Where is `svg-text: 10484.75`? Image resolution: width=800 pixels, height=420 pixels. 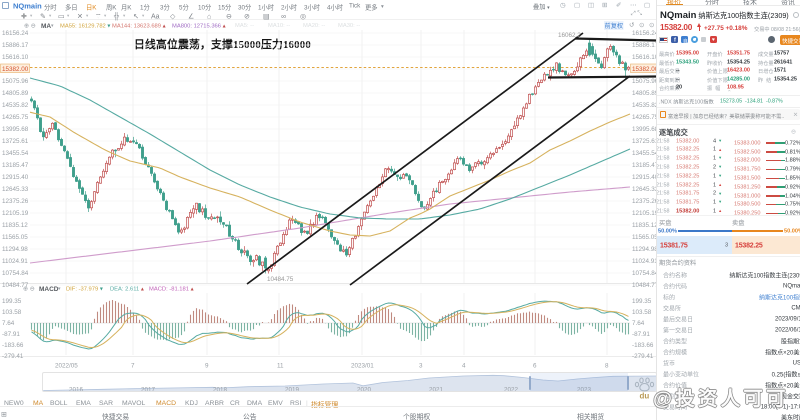
svg-text: 10484.75 is located at coordinates (280, 279).